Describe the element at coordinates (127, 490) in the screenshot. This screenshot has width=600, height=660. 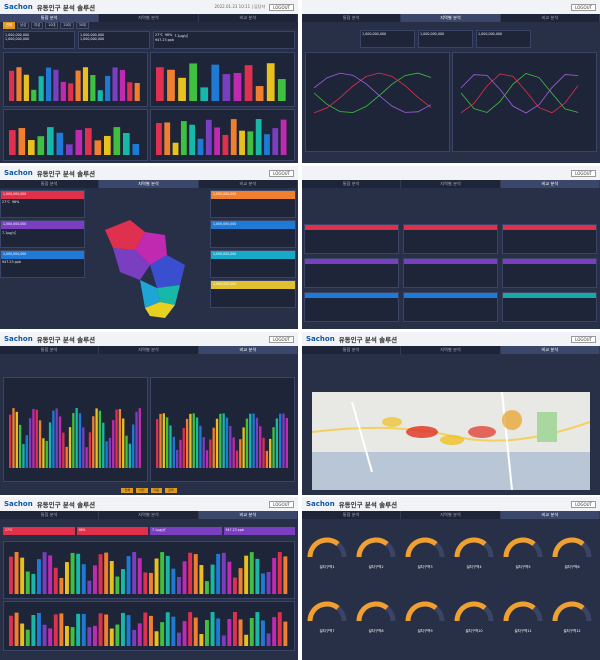
I see `all-button: 전체` at that location.